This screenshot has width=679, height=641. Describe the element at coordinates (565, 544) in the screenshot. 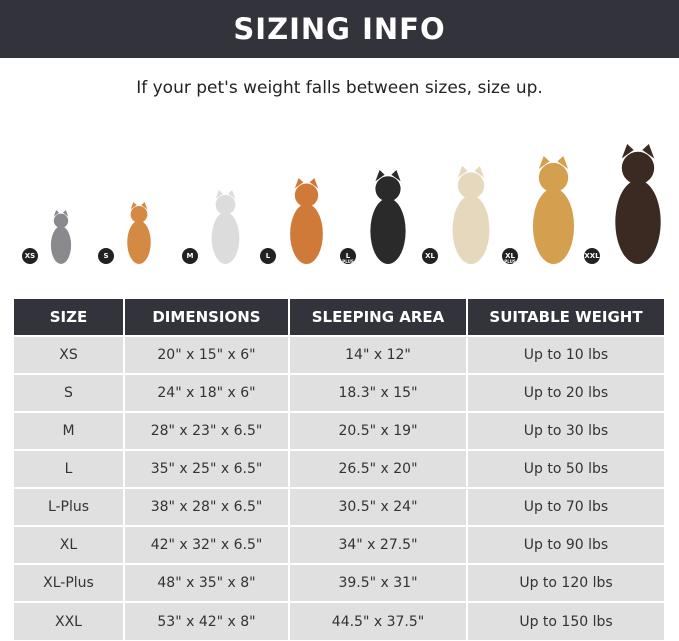

I see `cell-weight: Up to 90 lbs` at that location.